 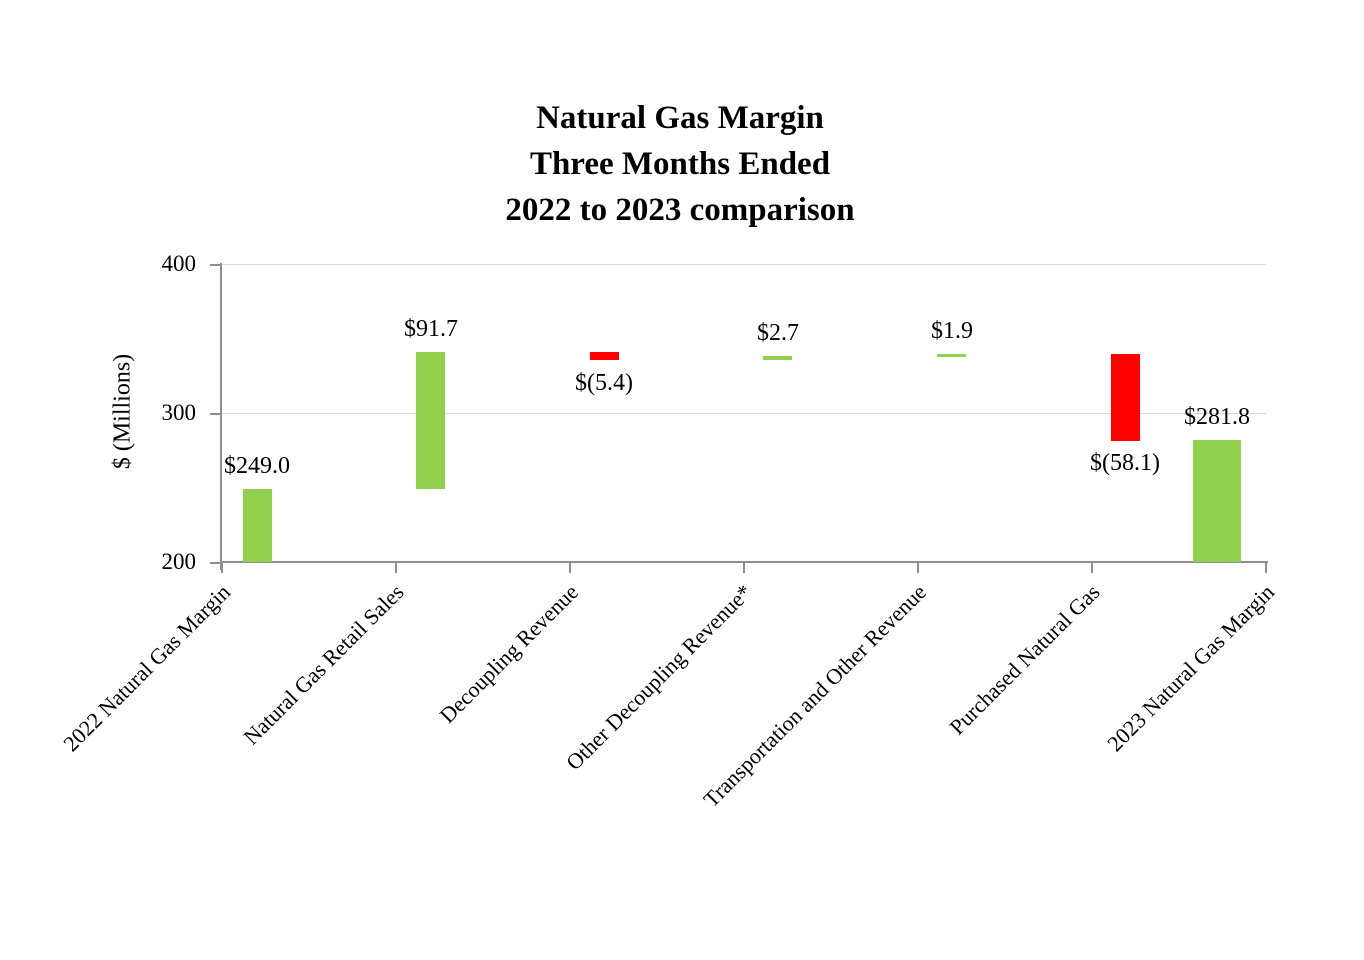 I want to click on bar-value-label: $1.9, so click(x=952, y=331).